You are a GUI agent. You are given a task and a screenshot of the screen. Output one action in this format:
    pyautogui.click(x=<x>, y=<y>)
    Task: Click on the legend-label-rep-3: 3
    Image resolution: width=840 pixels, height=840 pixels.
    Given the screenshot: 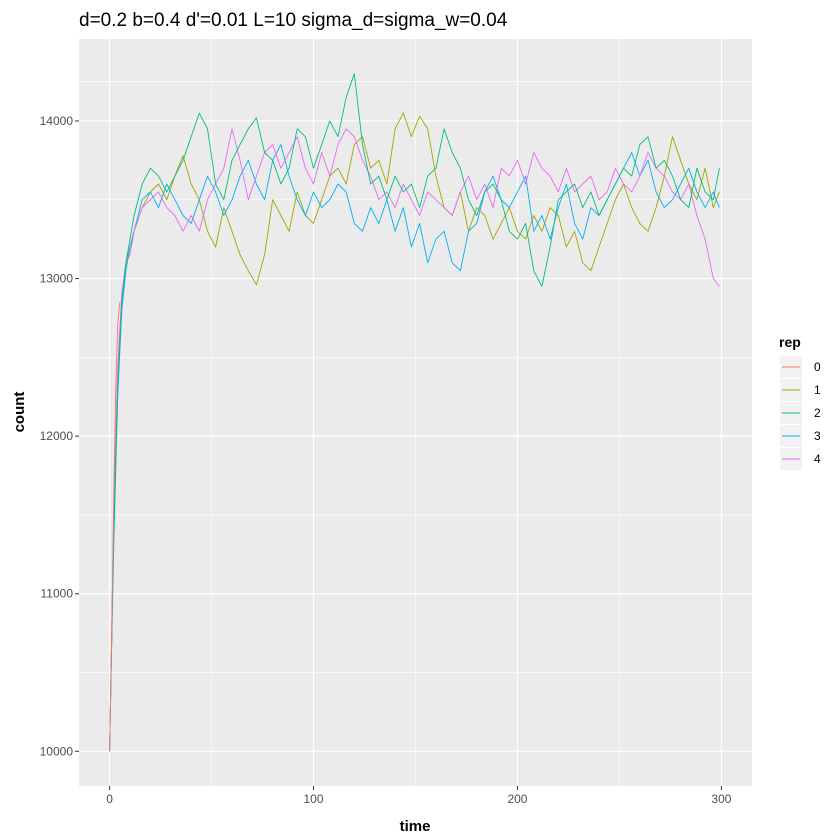 What is the action you would take?
    pyautogui.click(x=817, y=436)
    